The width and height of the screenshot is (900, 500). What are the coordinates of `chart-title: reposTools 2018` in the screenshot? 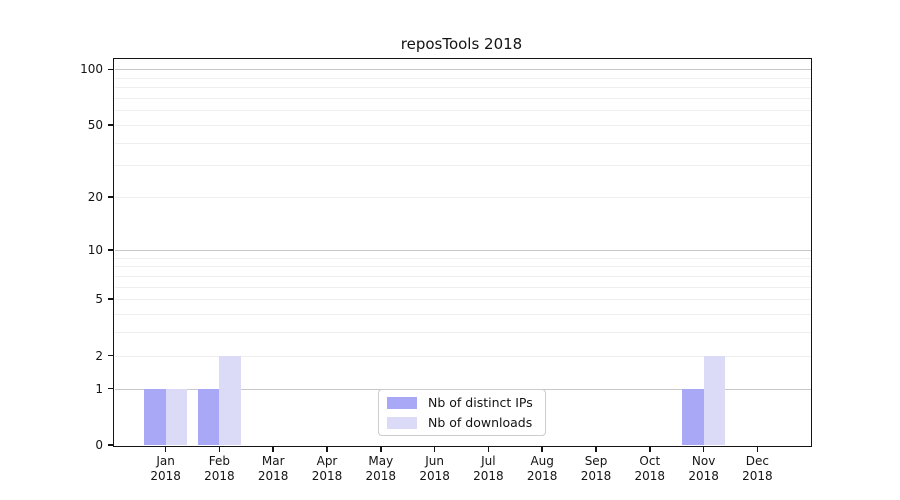 It's located at (461, 44).